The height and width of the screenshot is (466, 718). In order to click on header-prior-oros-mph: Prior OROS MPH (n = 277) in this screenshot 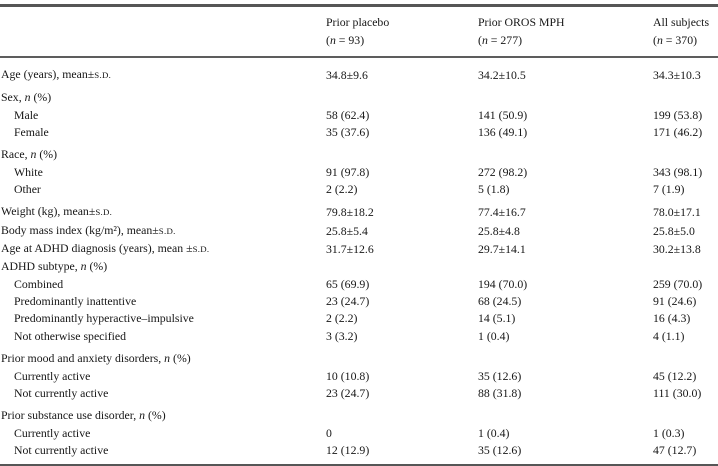, I will do `click(565, 31)`.